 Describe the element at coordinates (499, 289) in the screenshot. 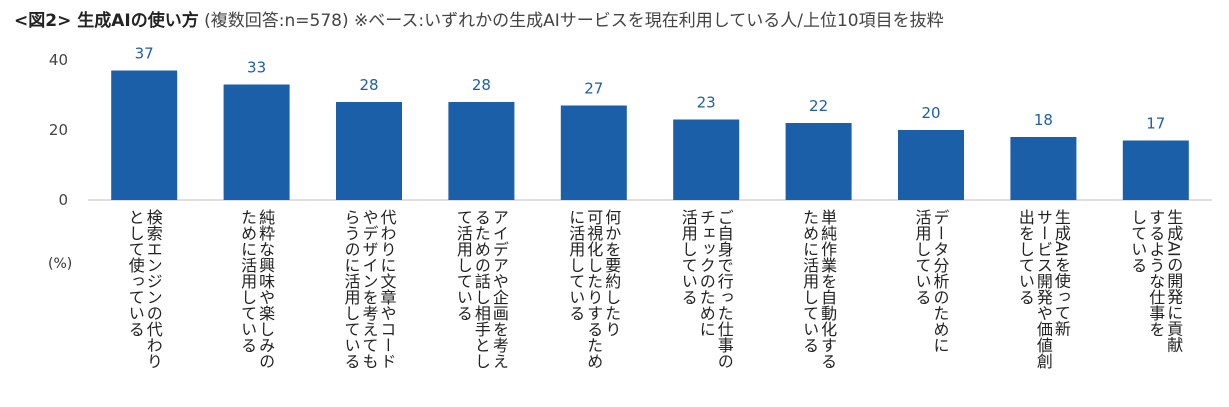

I see `category-label: アイデアや企画を考え` at that location.